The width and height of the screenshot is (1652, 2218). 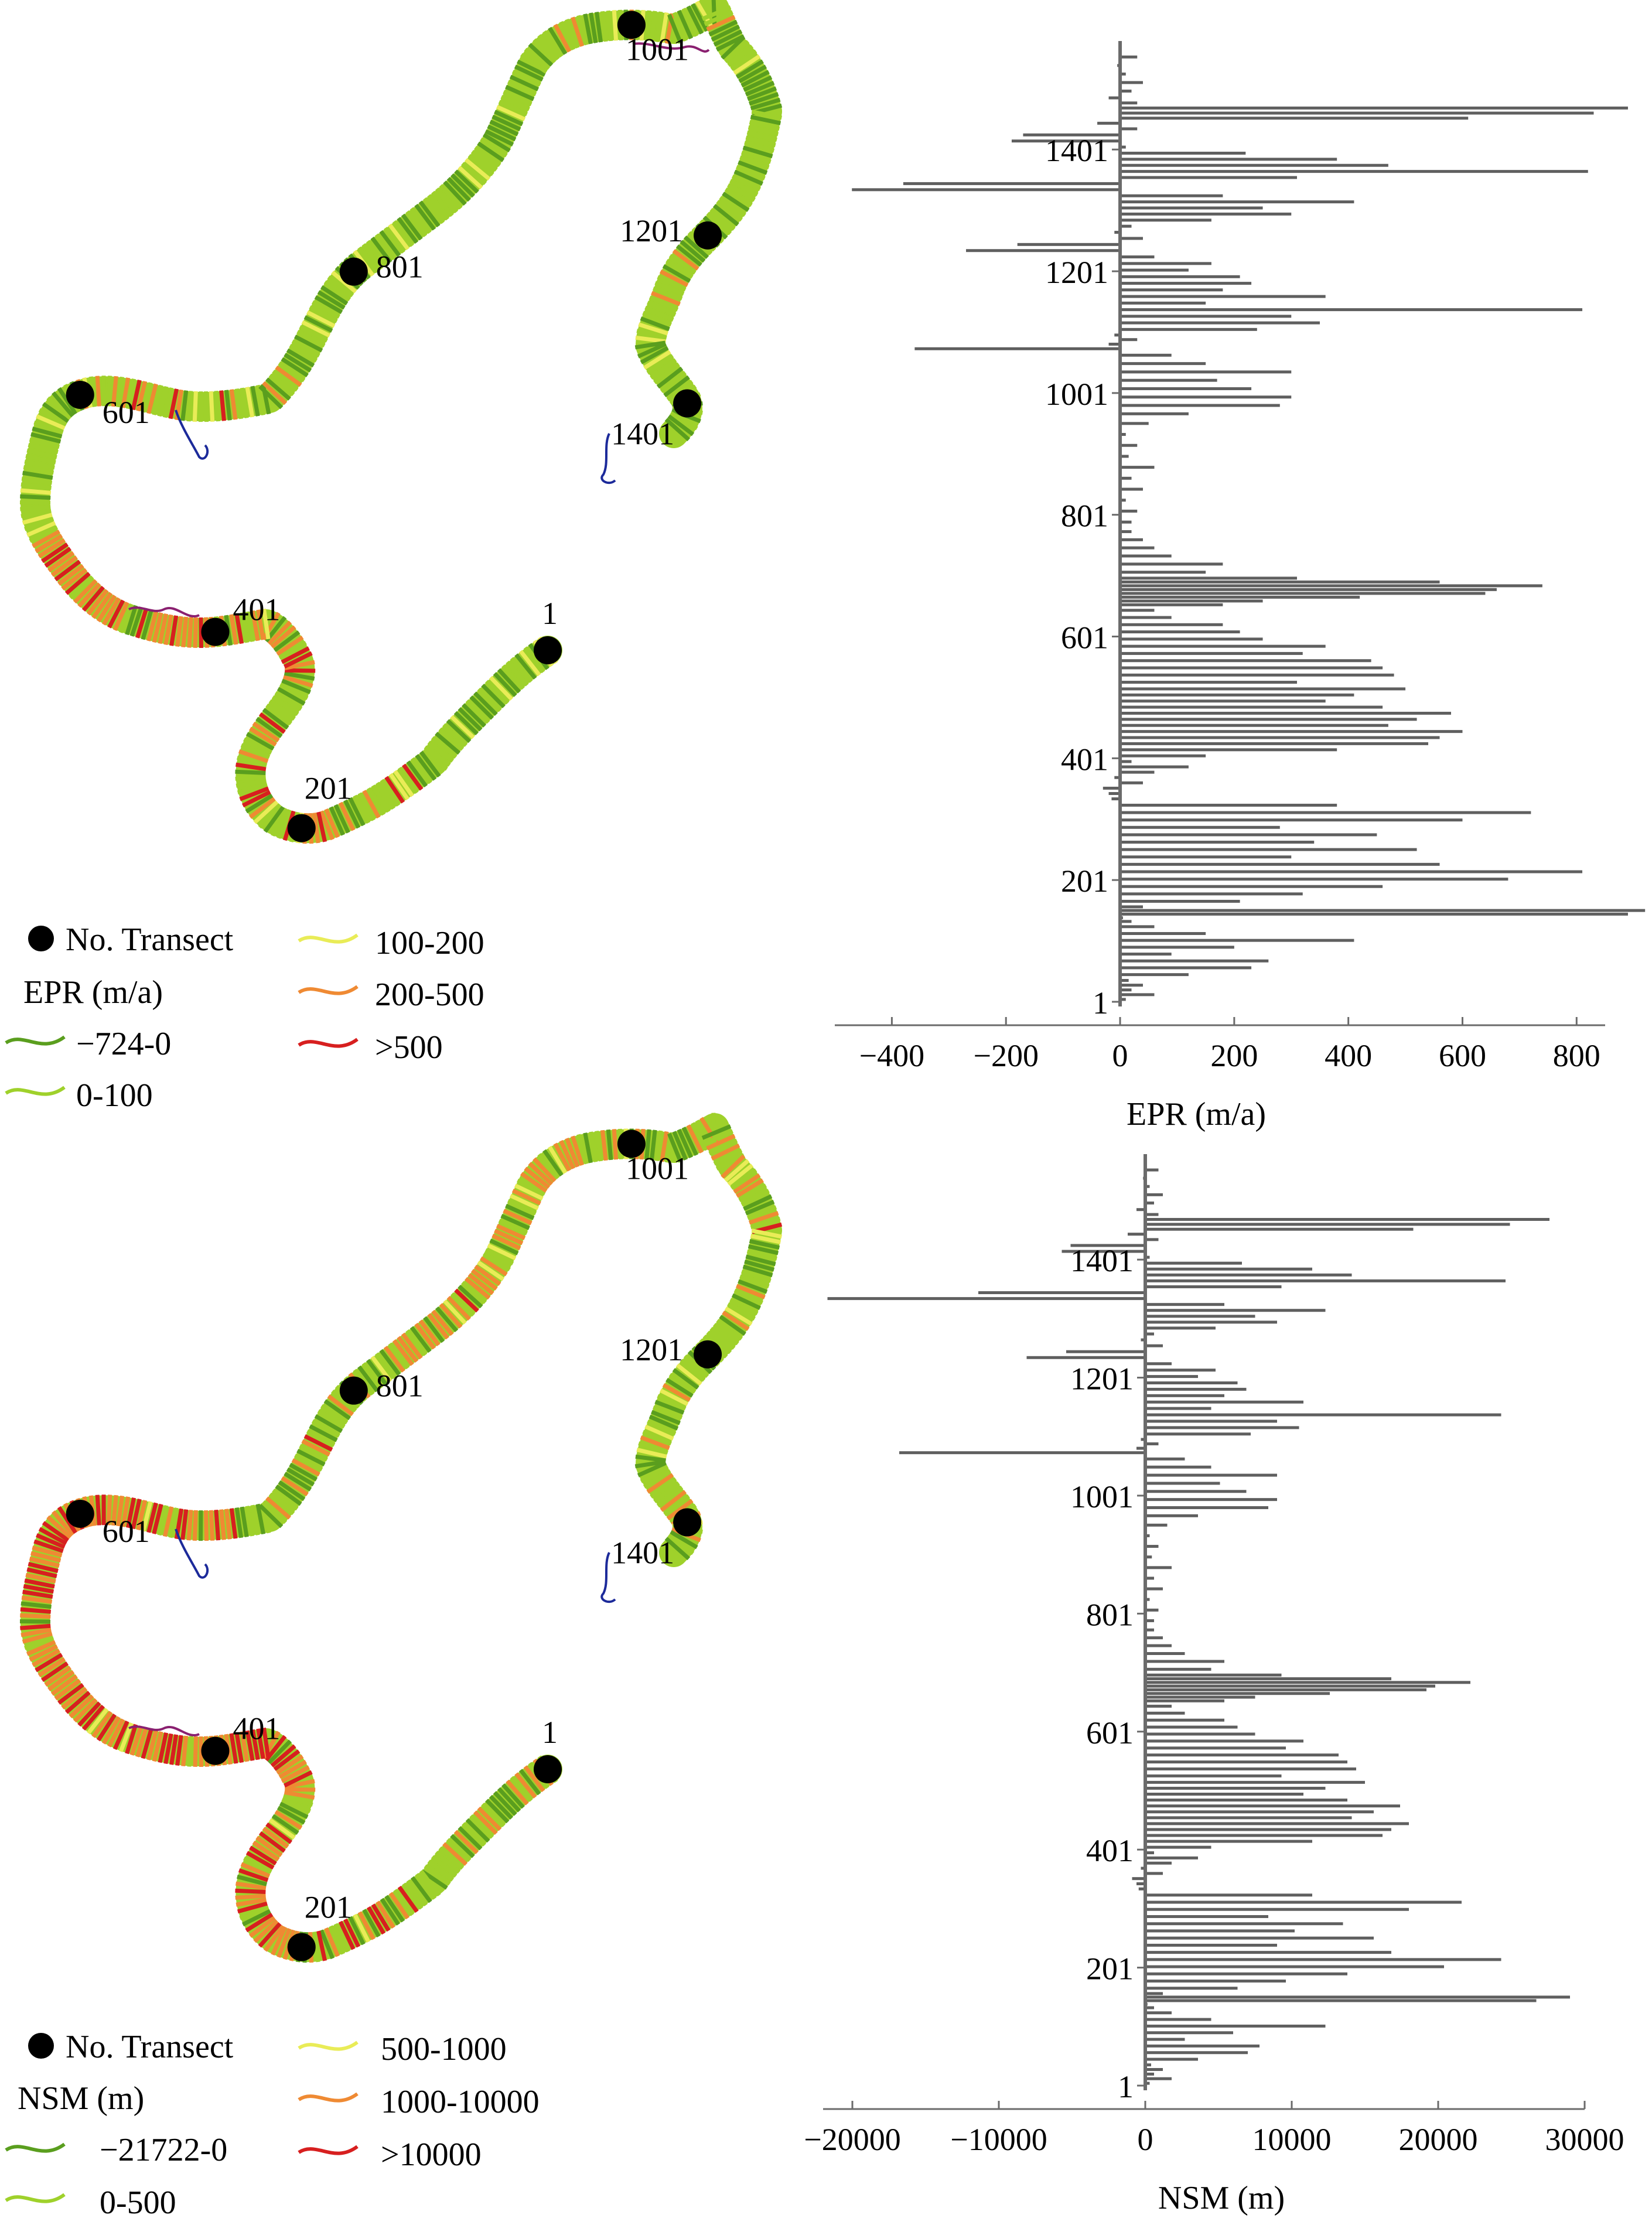 What do you see at coordinates (1076, 273) in the screenshot?
I see `y-tick-label: 1201` at bounding box center [1076, 273].